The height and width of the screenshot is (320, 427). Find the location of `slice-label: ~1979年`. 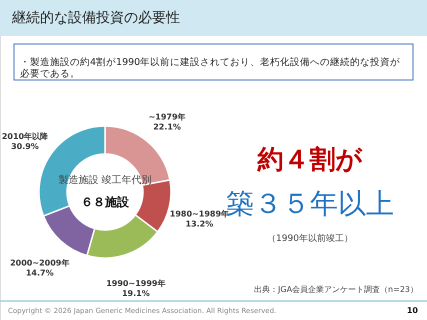

slice-label: ~1979年 is located at coordinates (167, 117).